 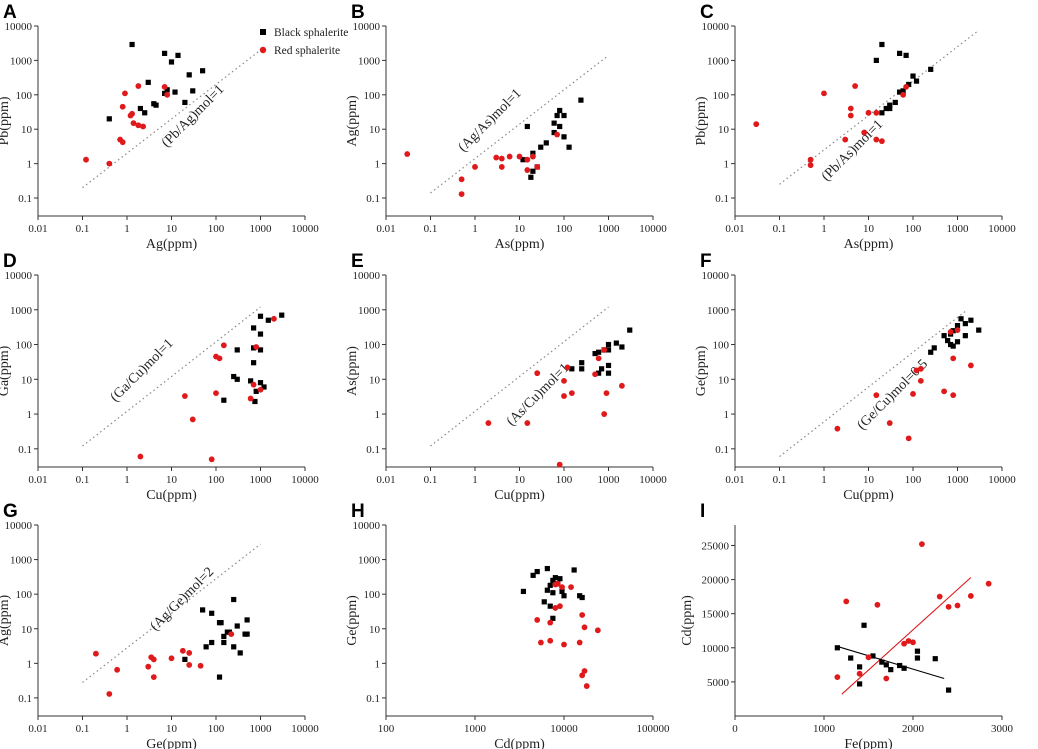 I want to click on x-tick-label: 10, so click(x=520, y=229).